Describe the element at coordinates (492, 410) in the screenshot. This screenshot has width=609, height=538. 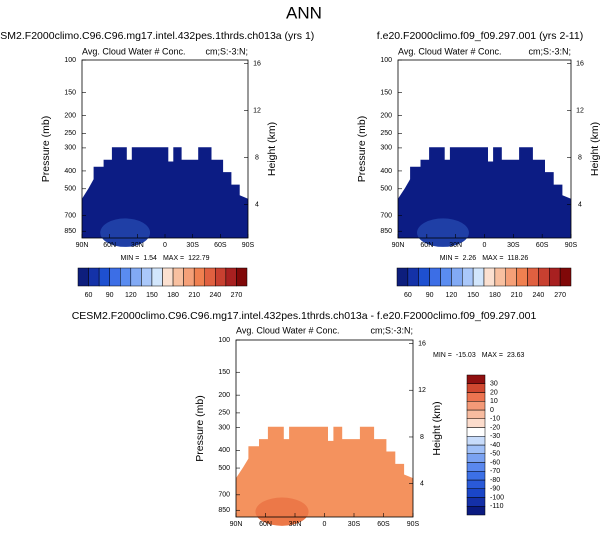
I see `colorbar-label: 0` at that location.